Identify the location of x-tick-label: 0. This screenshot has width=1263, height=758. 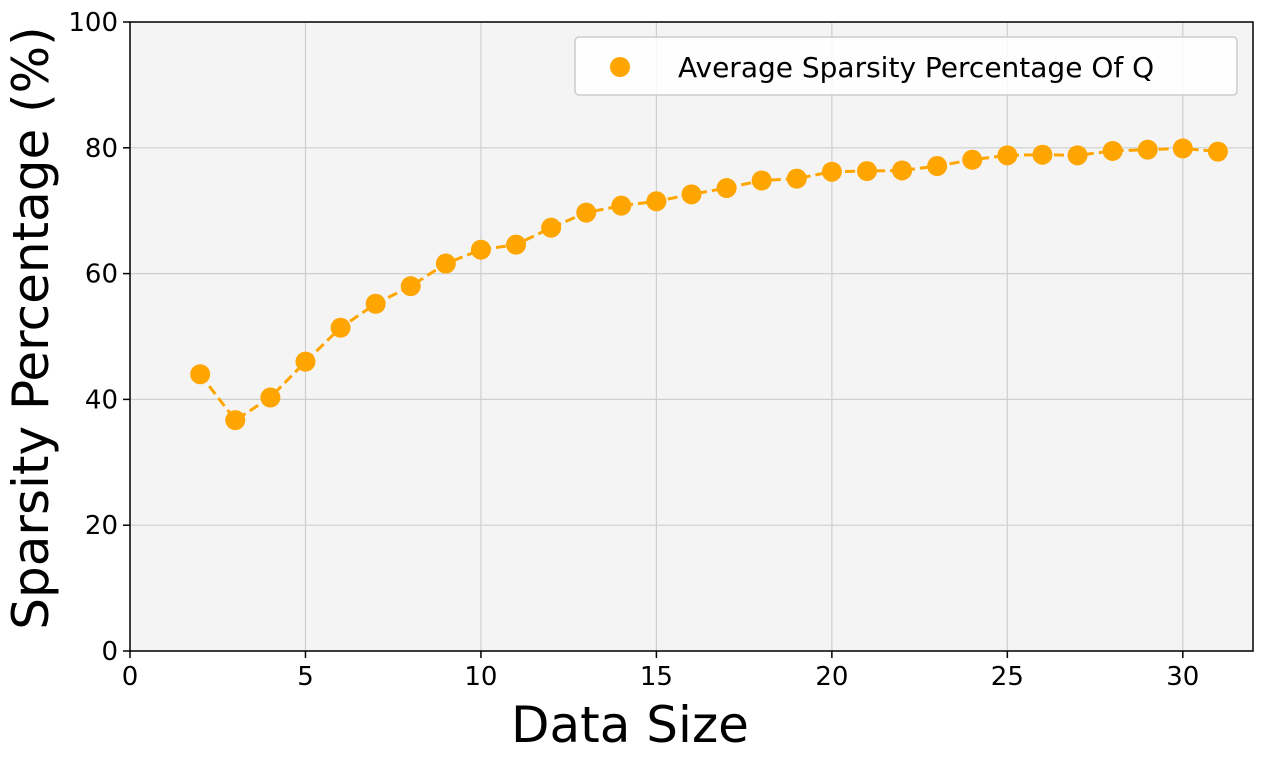
(130, 677).